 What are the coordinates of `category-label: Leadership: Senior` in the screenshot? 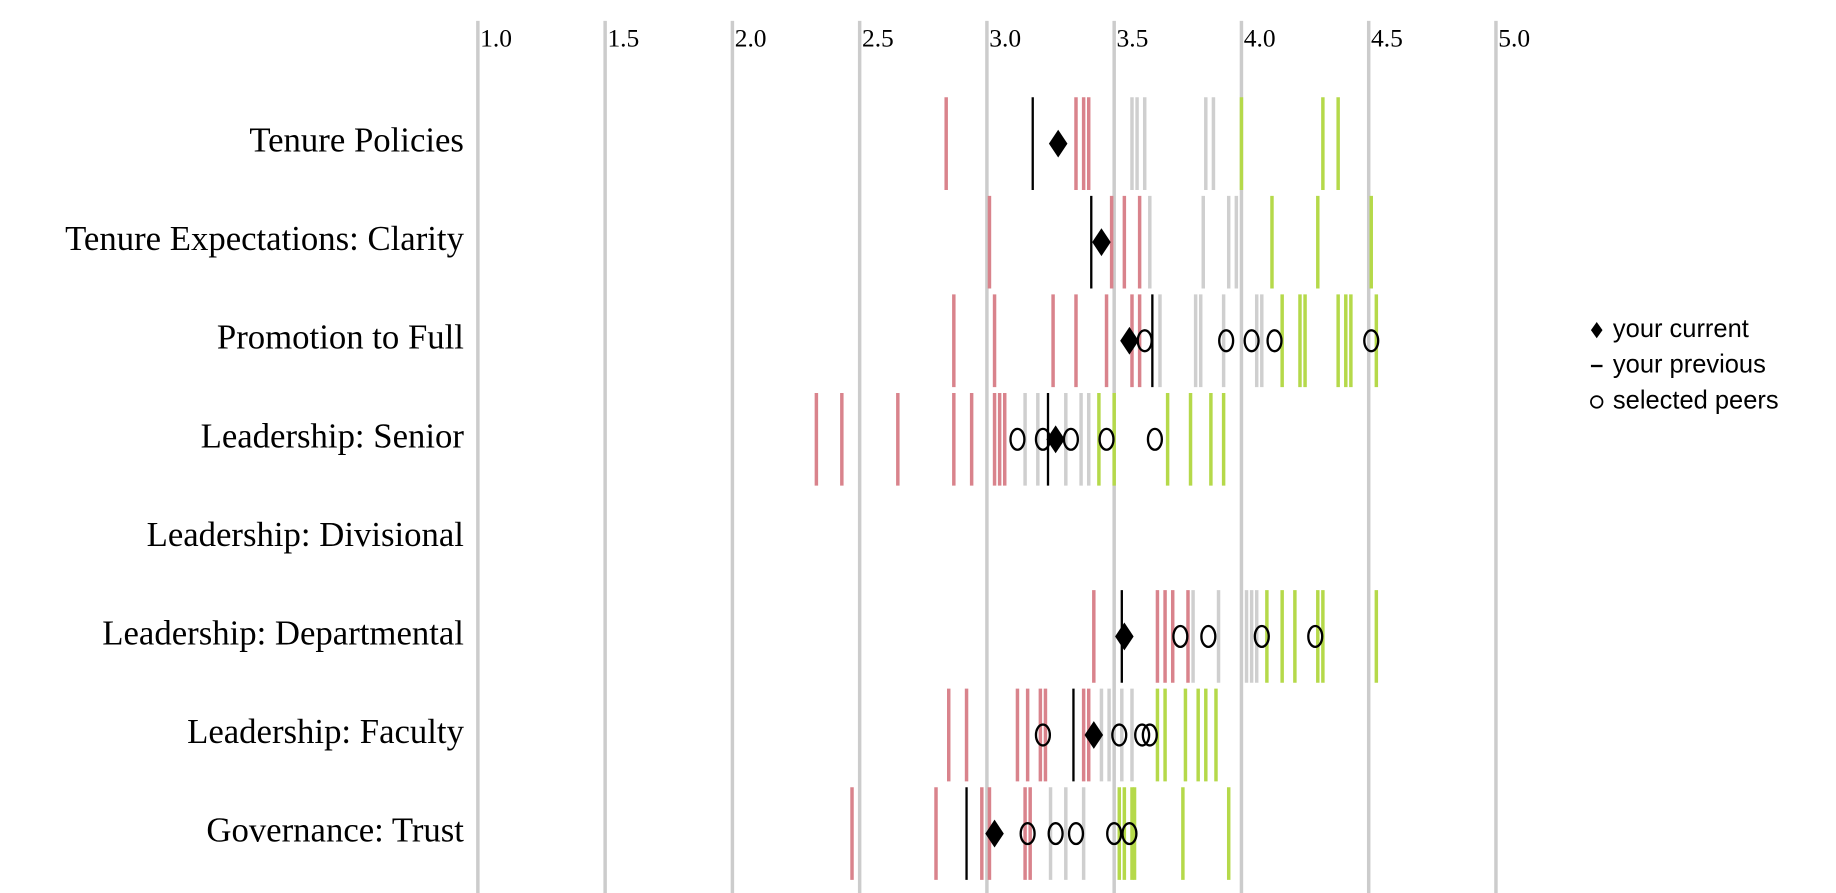 It's located at (333, 435).